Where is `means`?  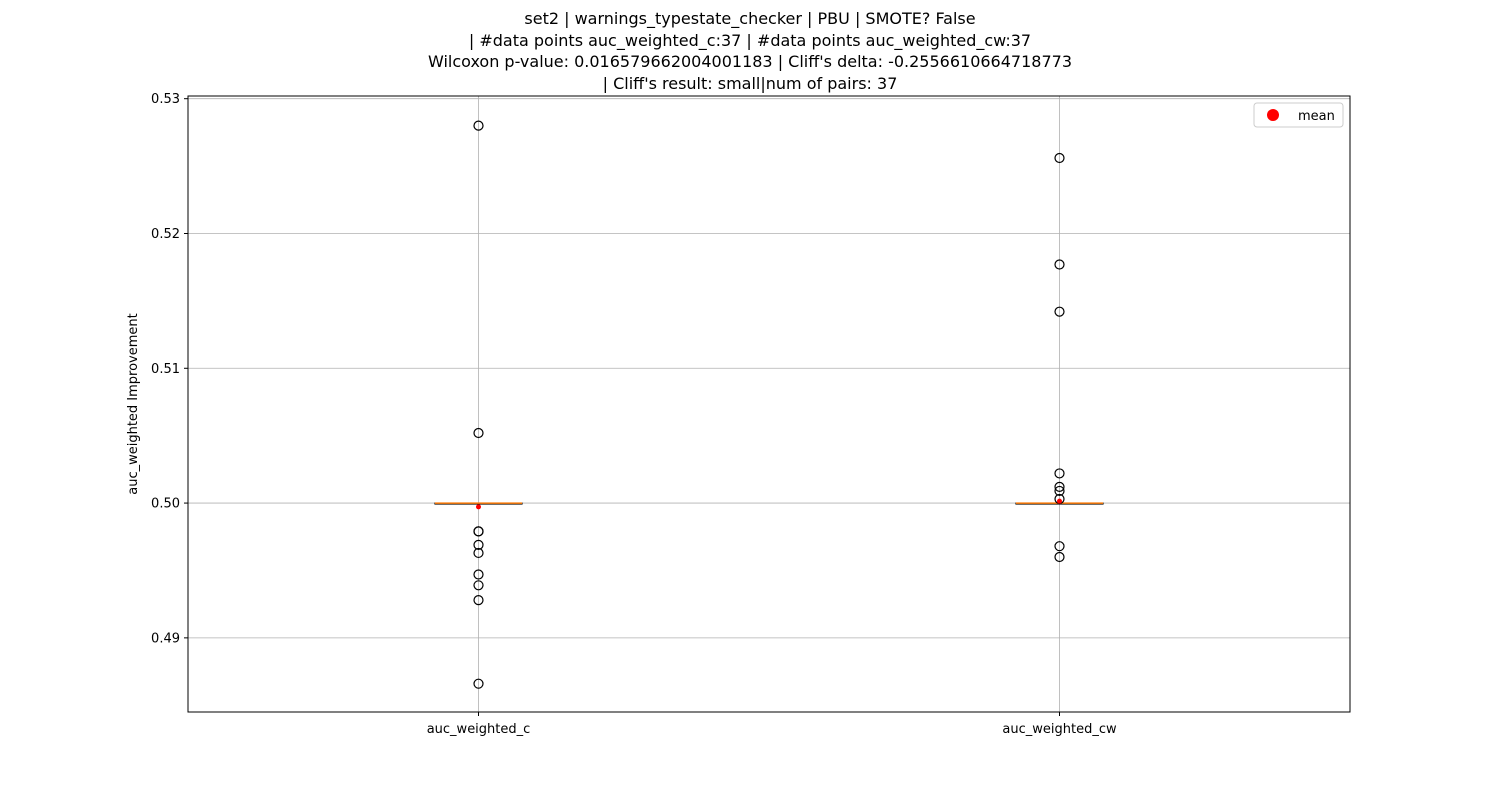 means is located at coordinates (769, 504).